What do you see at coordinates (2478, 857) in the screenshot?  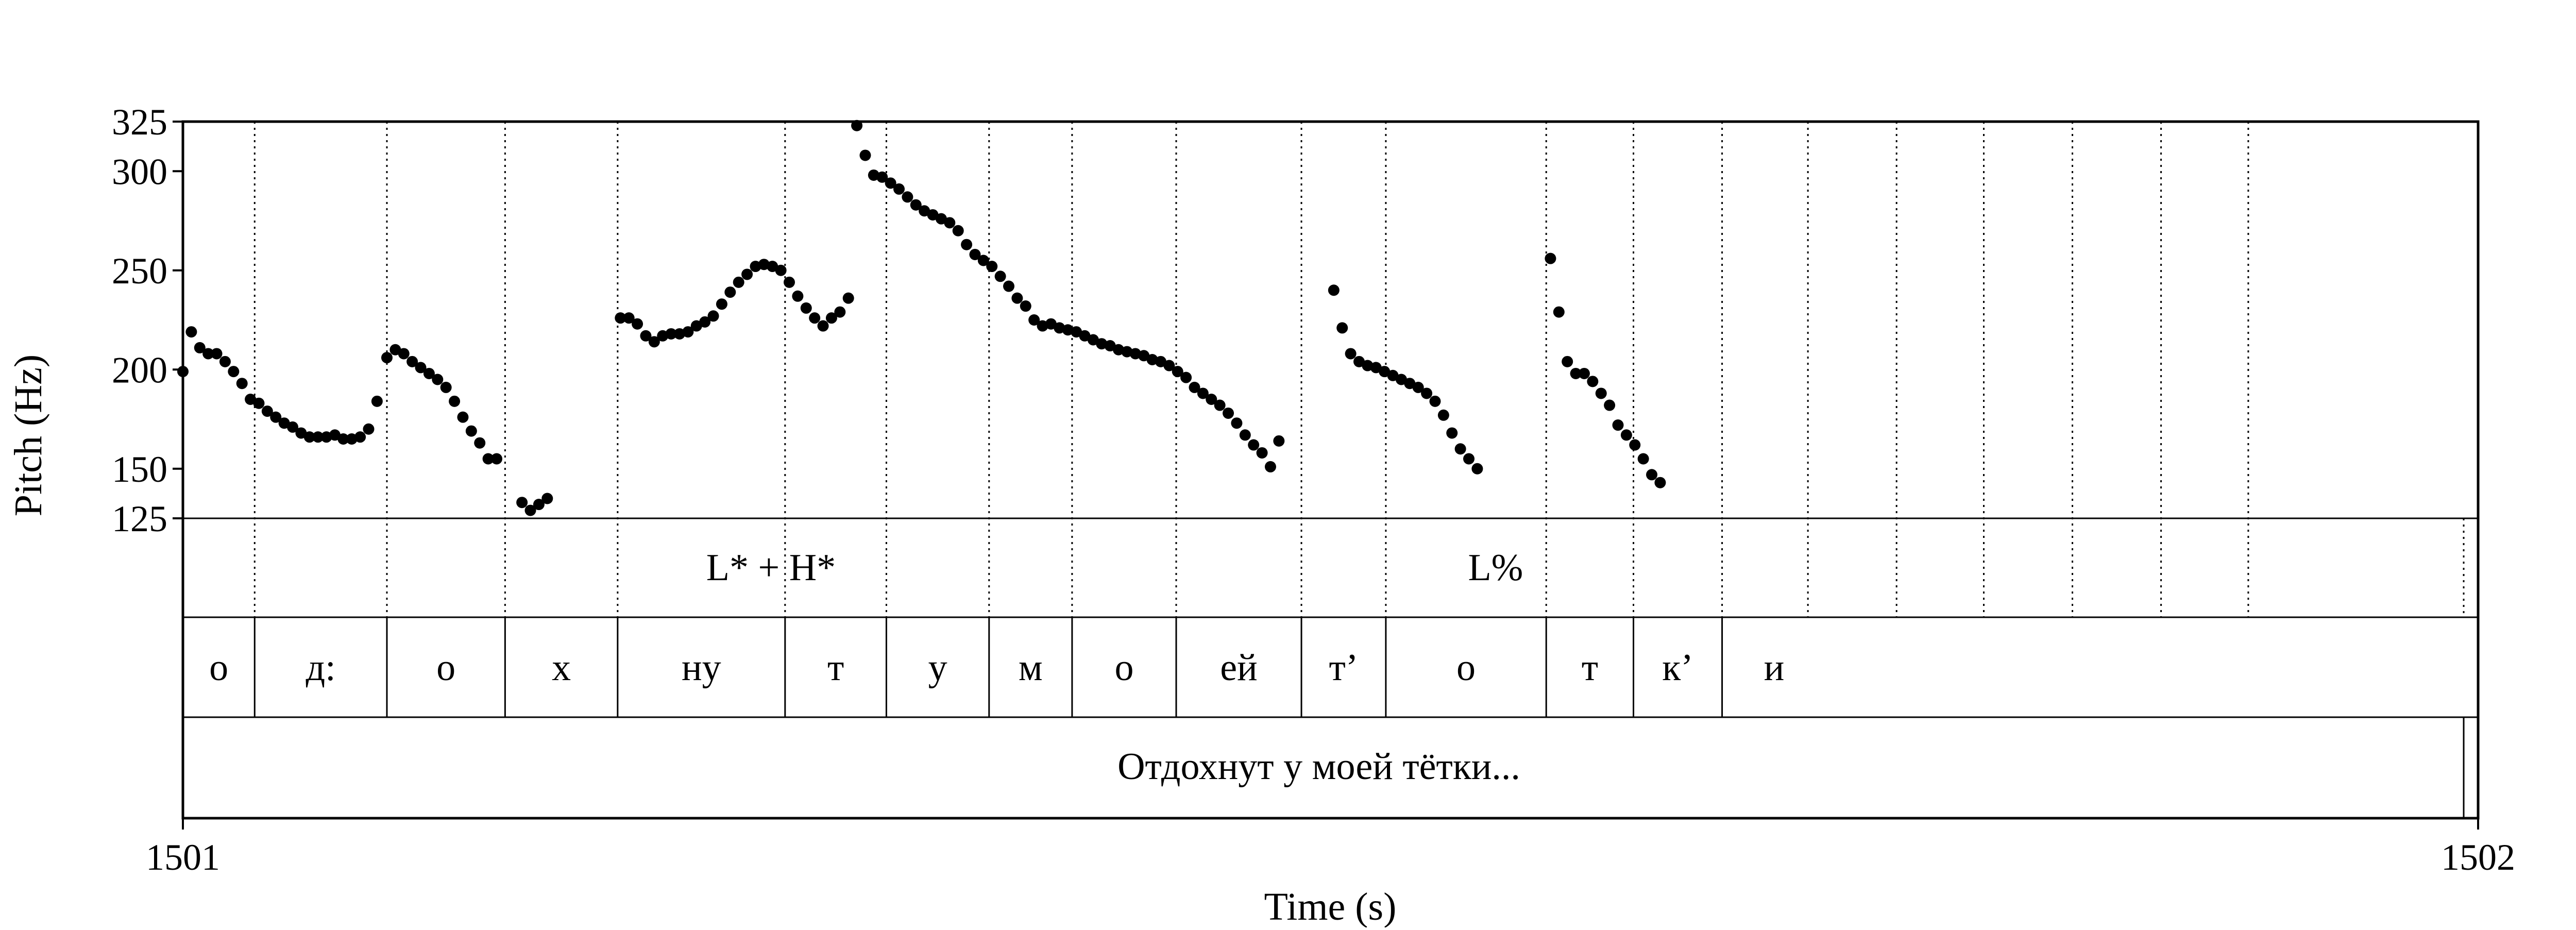 I see `x-tick-label-end: 1502` at bounding box center [2478, 857].